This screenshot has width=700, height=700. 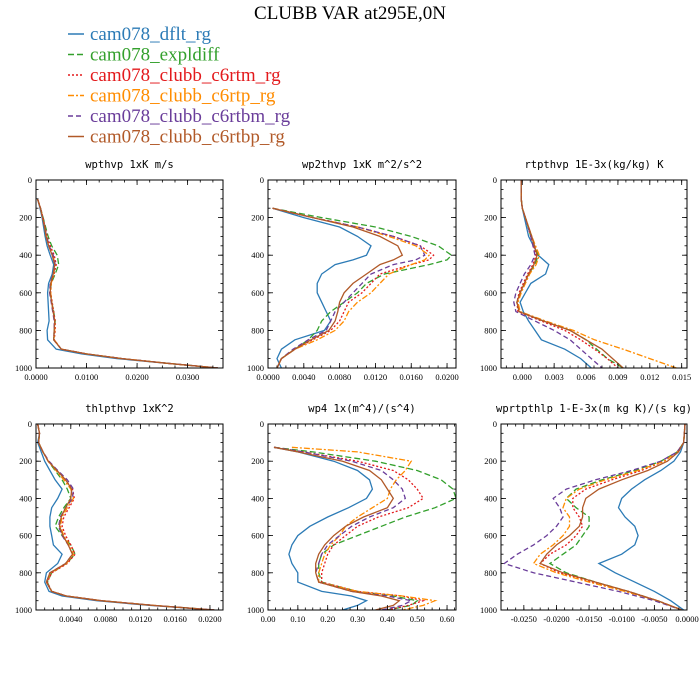 I want to click on x-tick-label: 0.012, so click(x=649, y=377).